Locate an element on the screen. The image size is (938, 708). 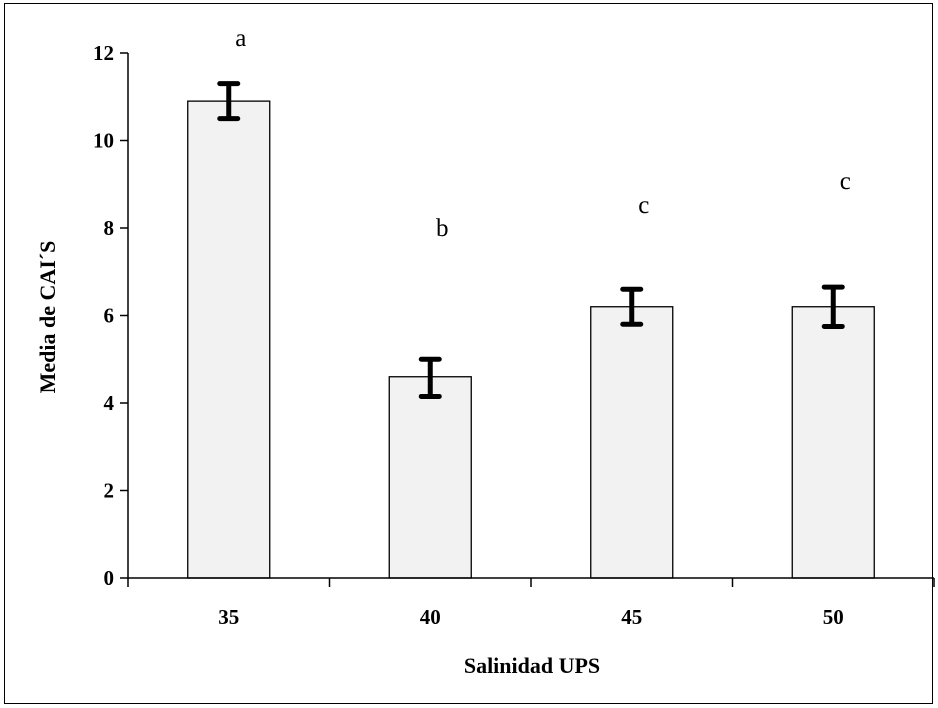
y-tick-label-6: 6 is located at coordinates (109, 316).